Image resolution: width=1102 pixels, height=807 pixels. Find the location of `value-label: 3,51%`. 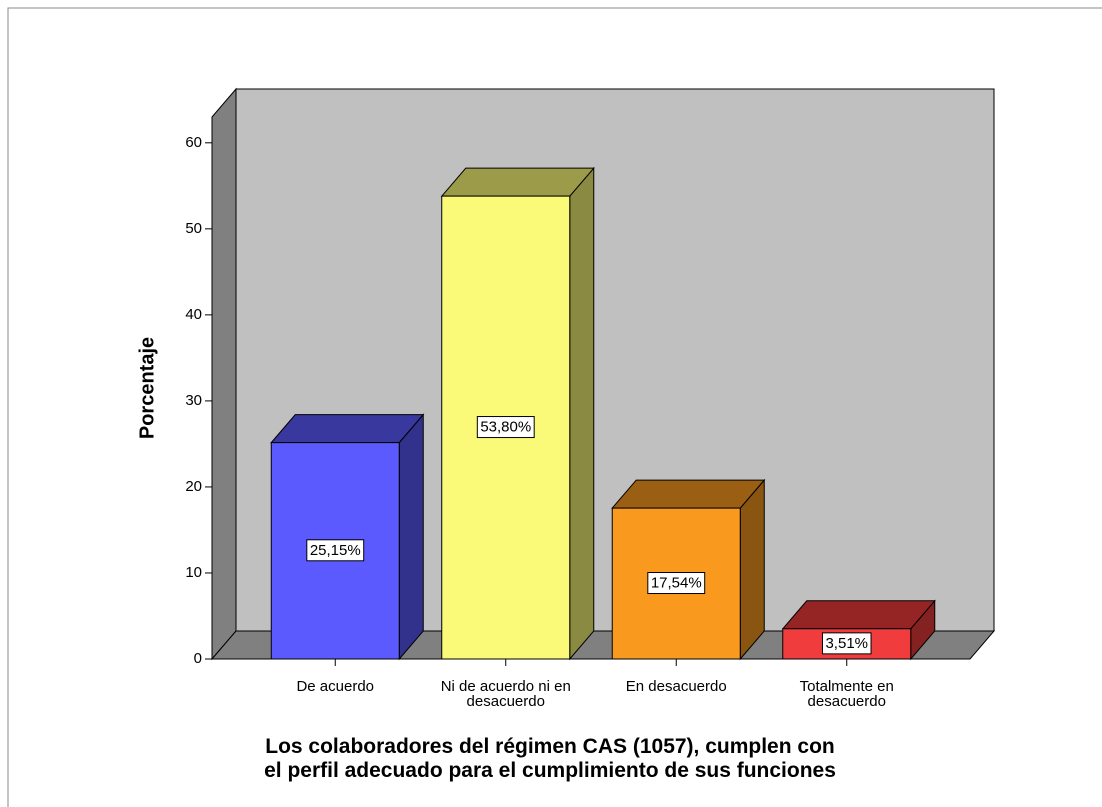

value-label: 3,51% is located at coordinates (846, 643).